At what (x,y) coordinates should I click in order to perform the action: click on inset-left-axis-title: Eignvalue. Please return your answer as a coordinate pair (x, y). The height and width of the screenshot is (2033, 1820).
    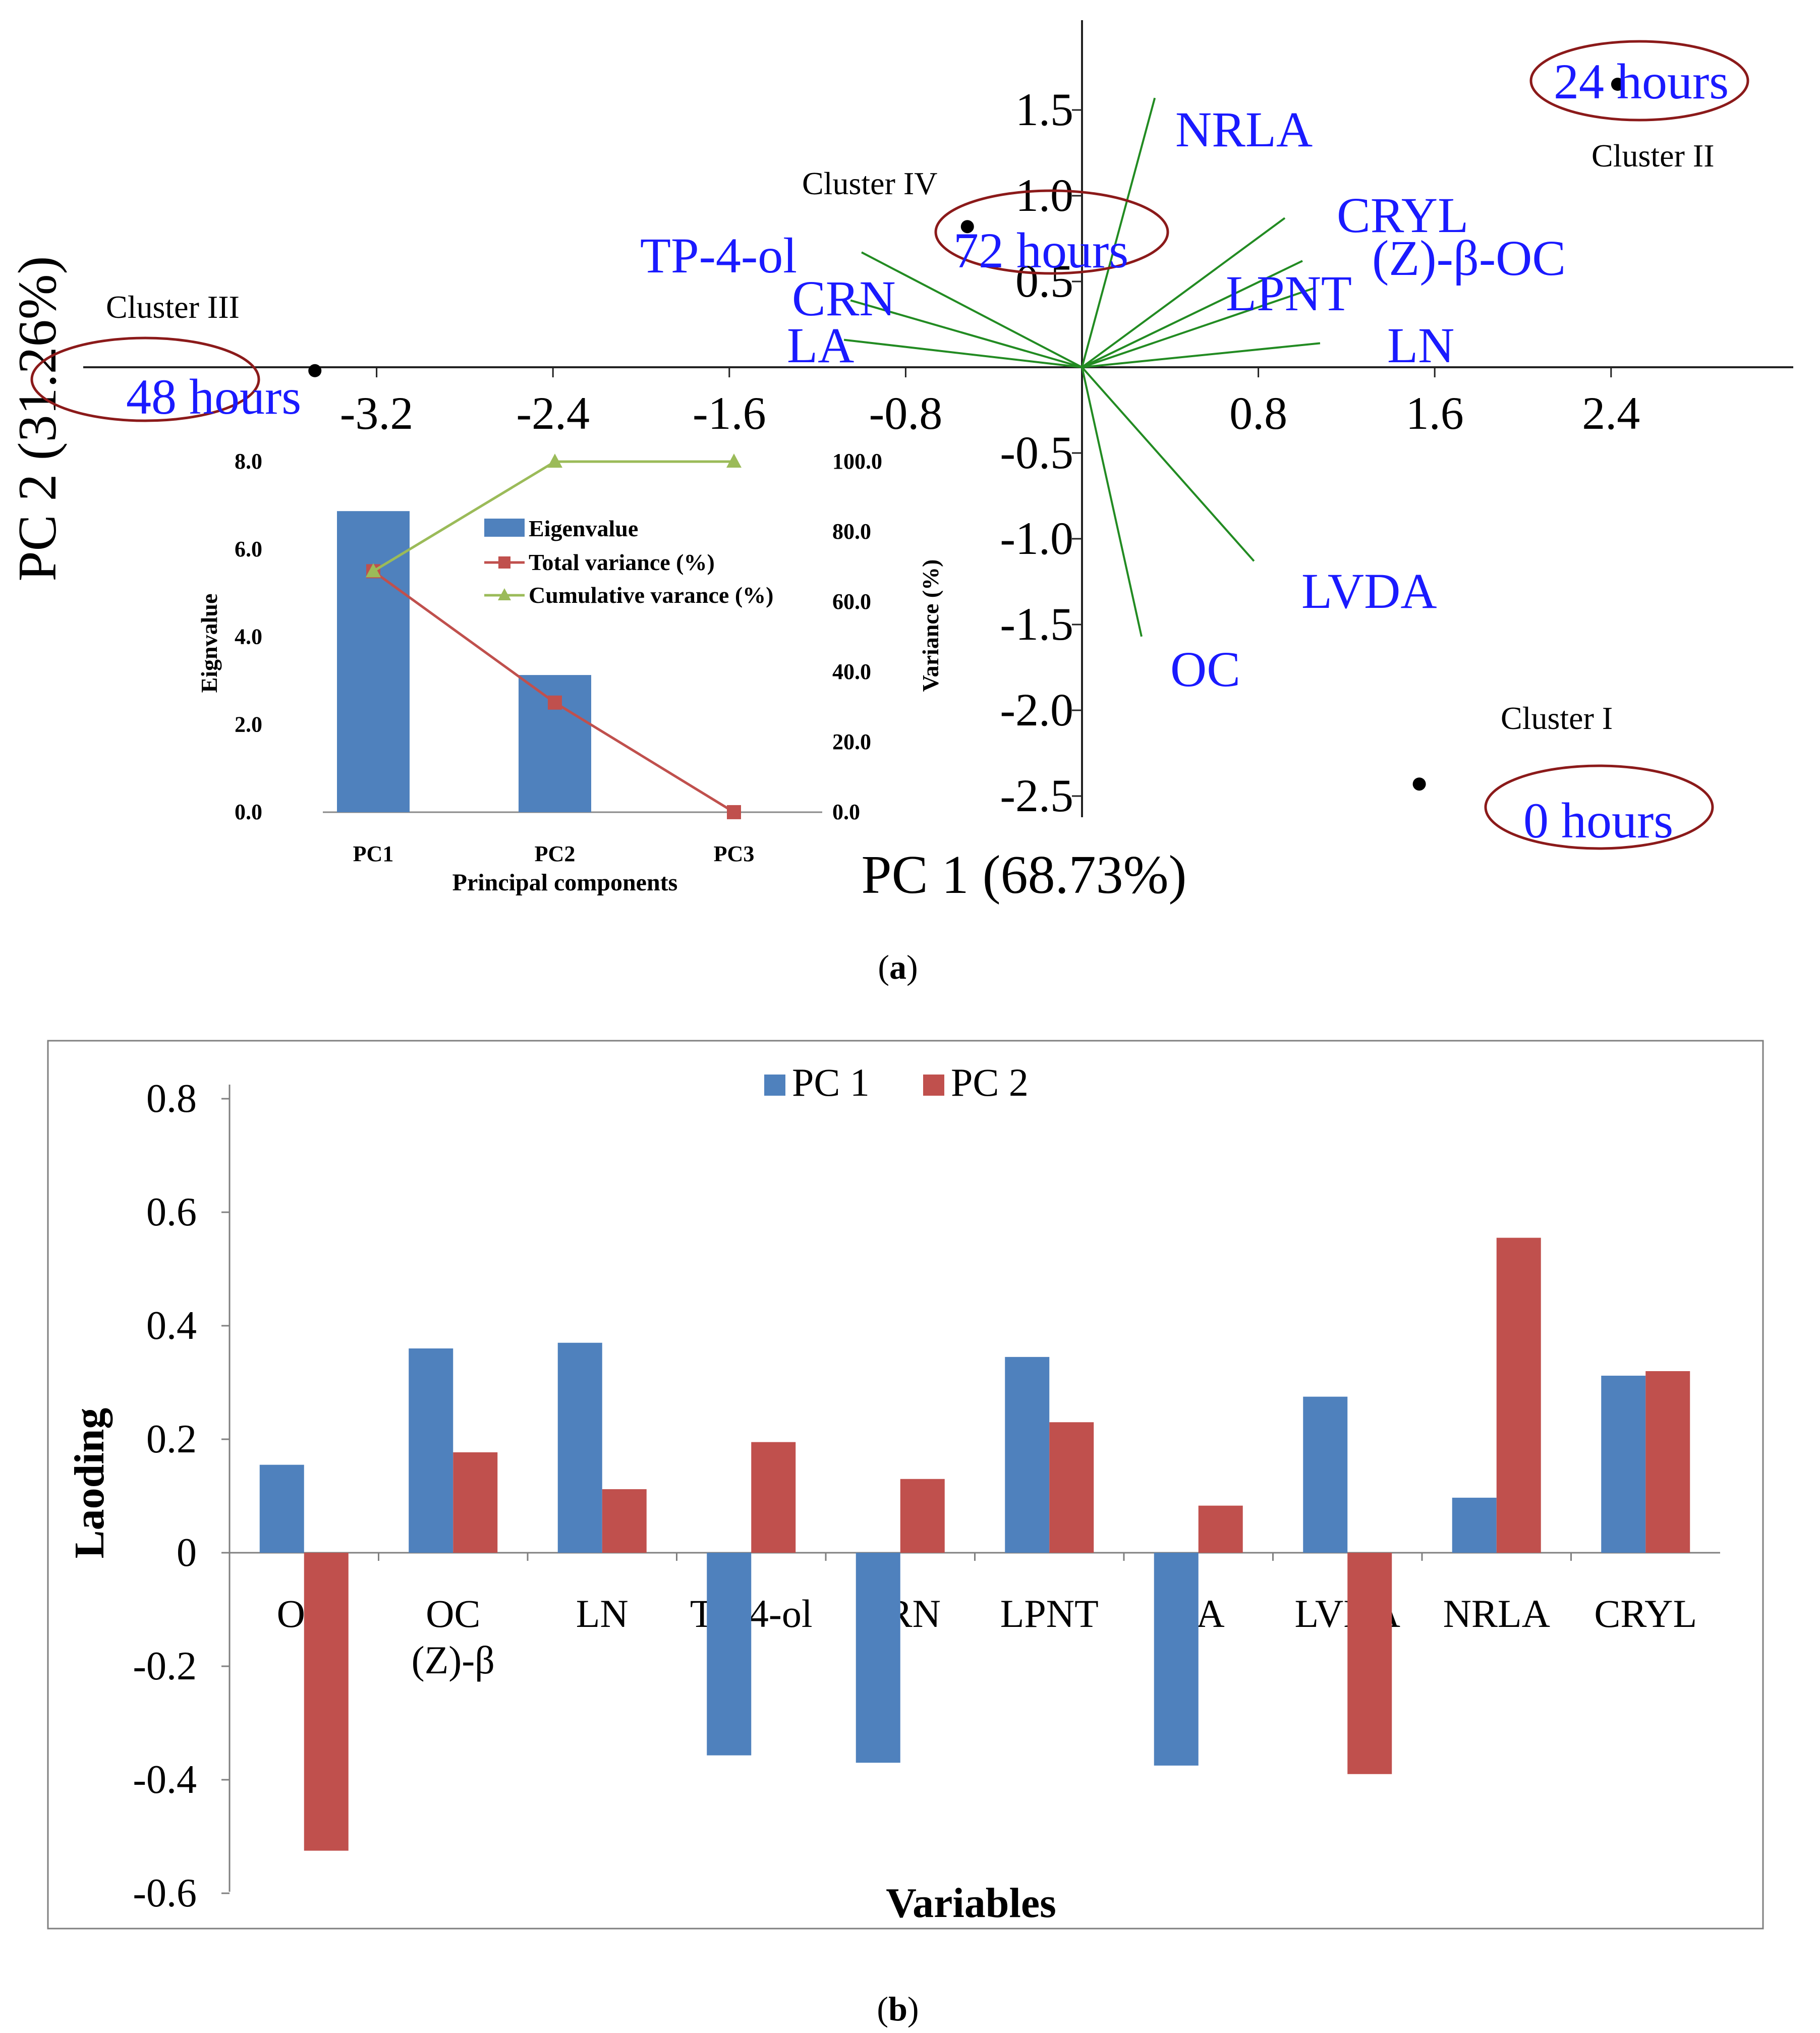
    Looking at the image, I should click on (209, 643).